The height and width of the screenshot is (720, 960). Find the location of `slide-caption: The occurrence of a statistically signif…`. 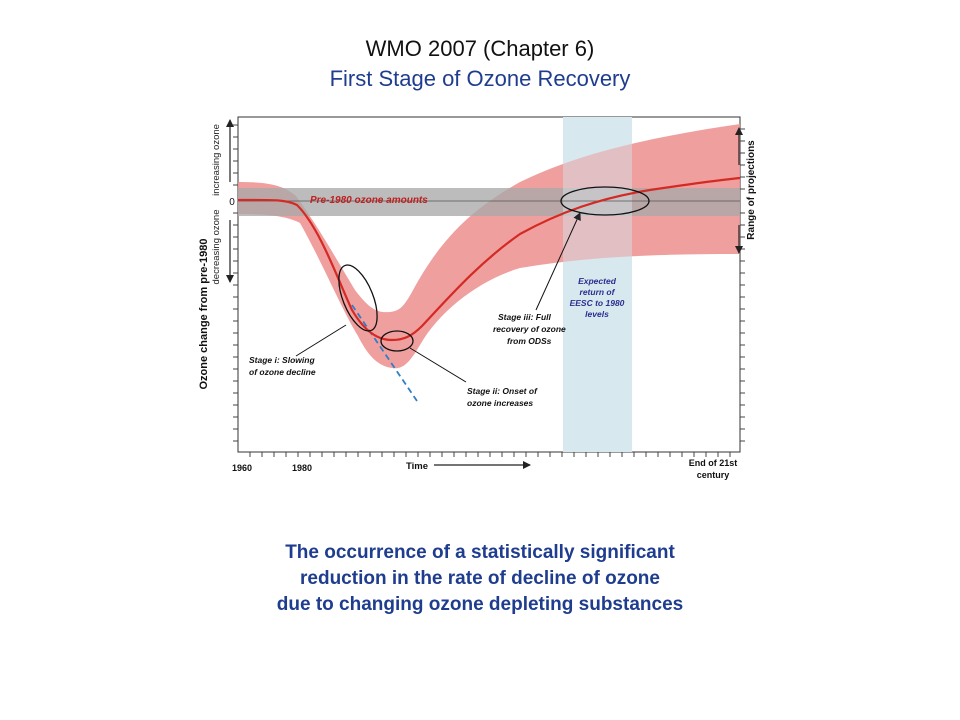

slide-caption: The occurrence of a statistically signif… is located at coordinates (480, 579).